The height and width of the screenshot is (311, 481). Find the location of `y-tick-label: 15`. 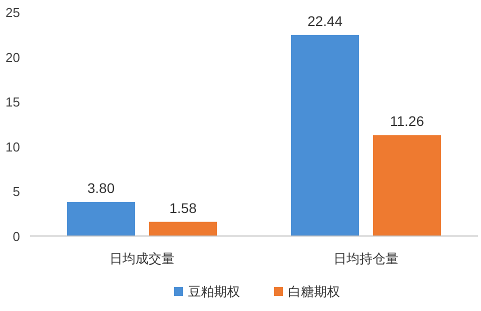

y-tick-label: 15 is located at coordinates (13, 102).